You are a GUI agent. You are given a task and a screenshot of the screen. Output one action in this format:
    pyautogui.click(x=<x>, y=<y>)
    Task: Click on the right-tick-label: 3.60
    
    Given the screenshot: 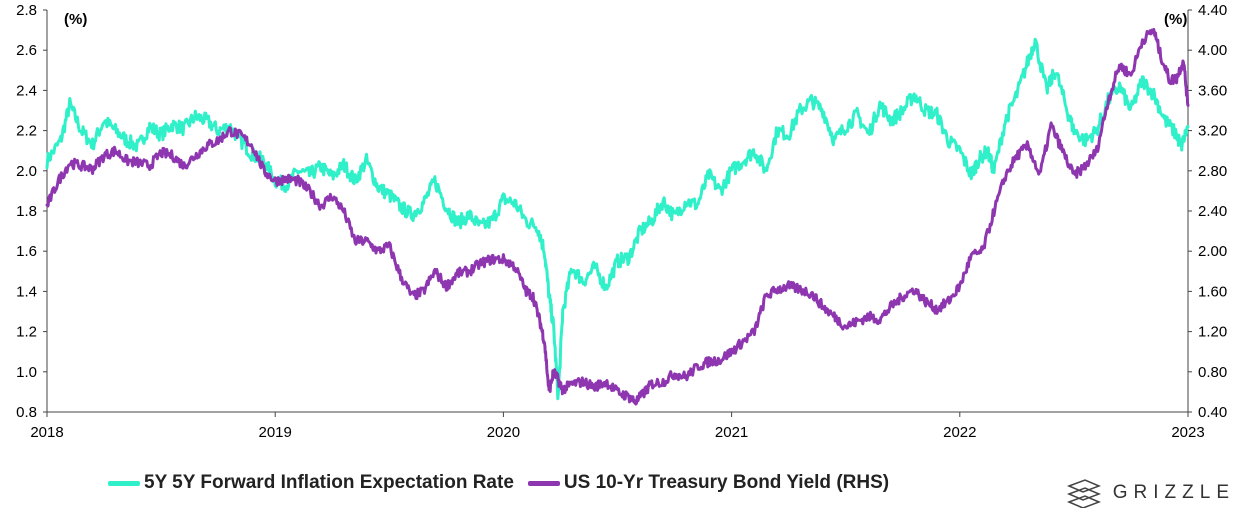 What is the action you would take?
    pyautogui.click(x=1212, y=90)
    